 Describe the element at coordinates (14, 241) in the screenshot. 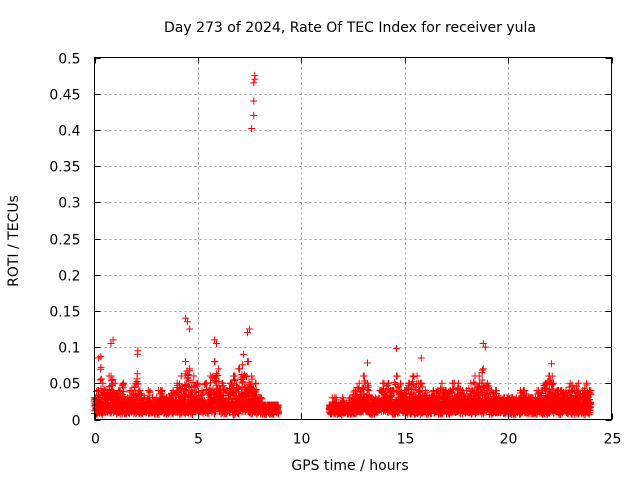

I see `y-axis-label: ROTI / TECUs` at that location.